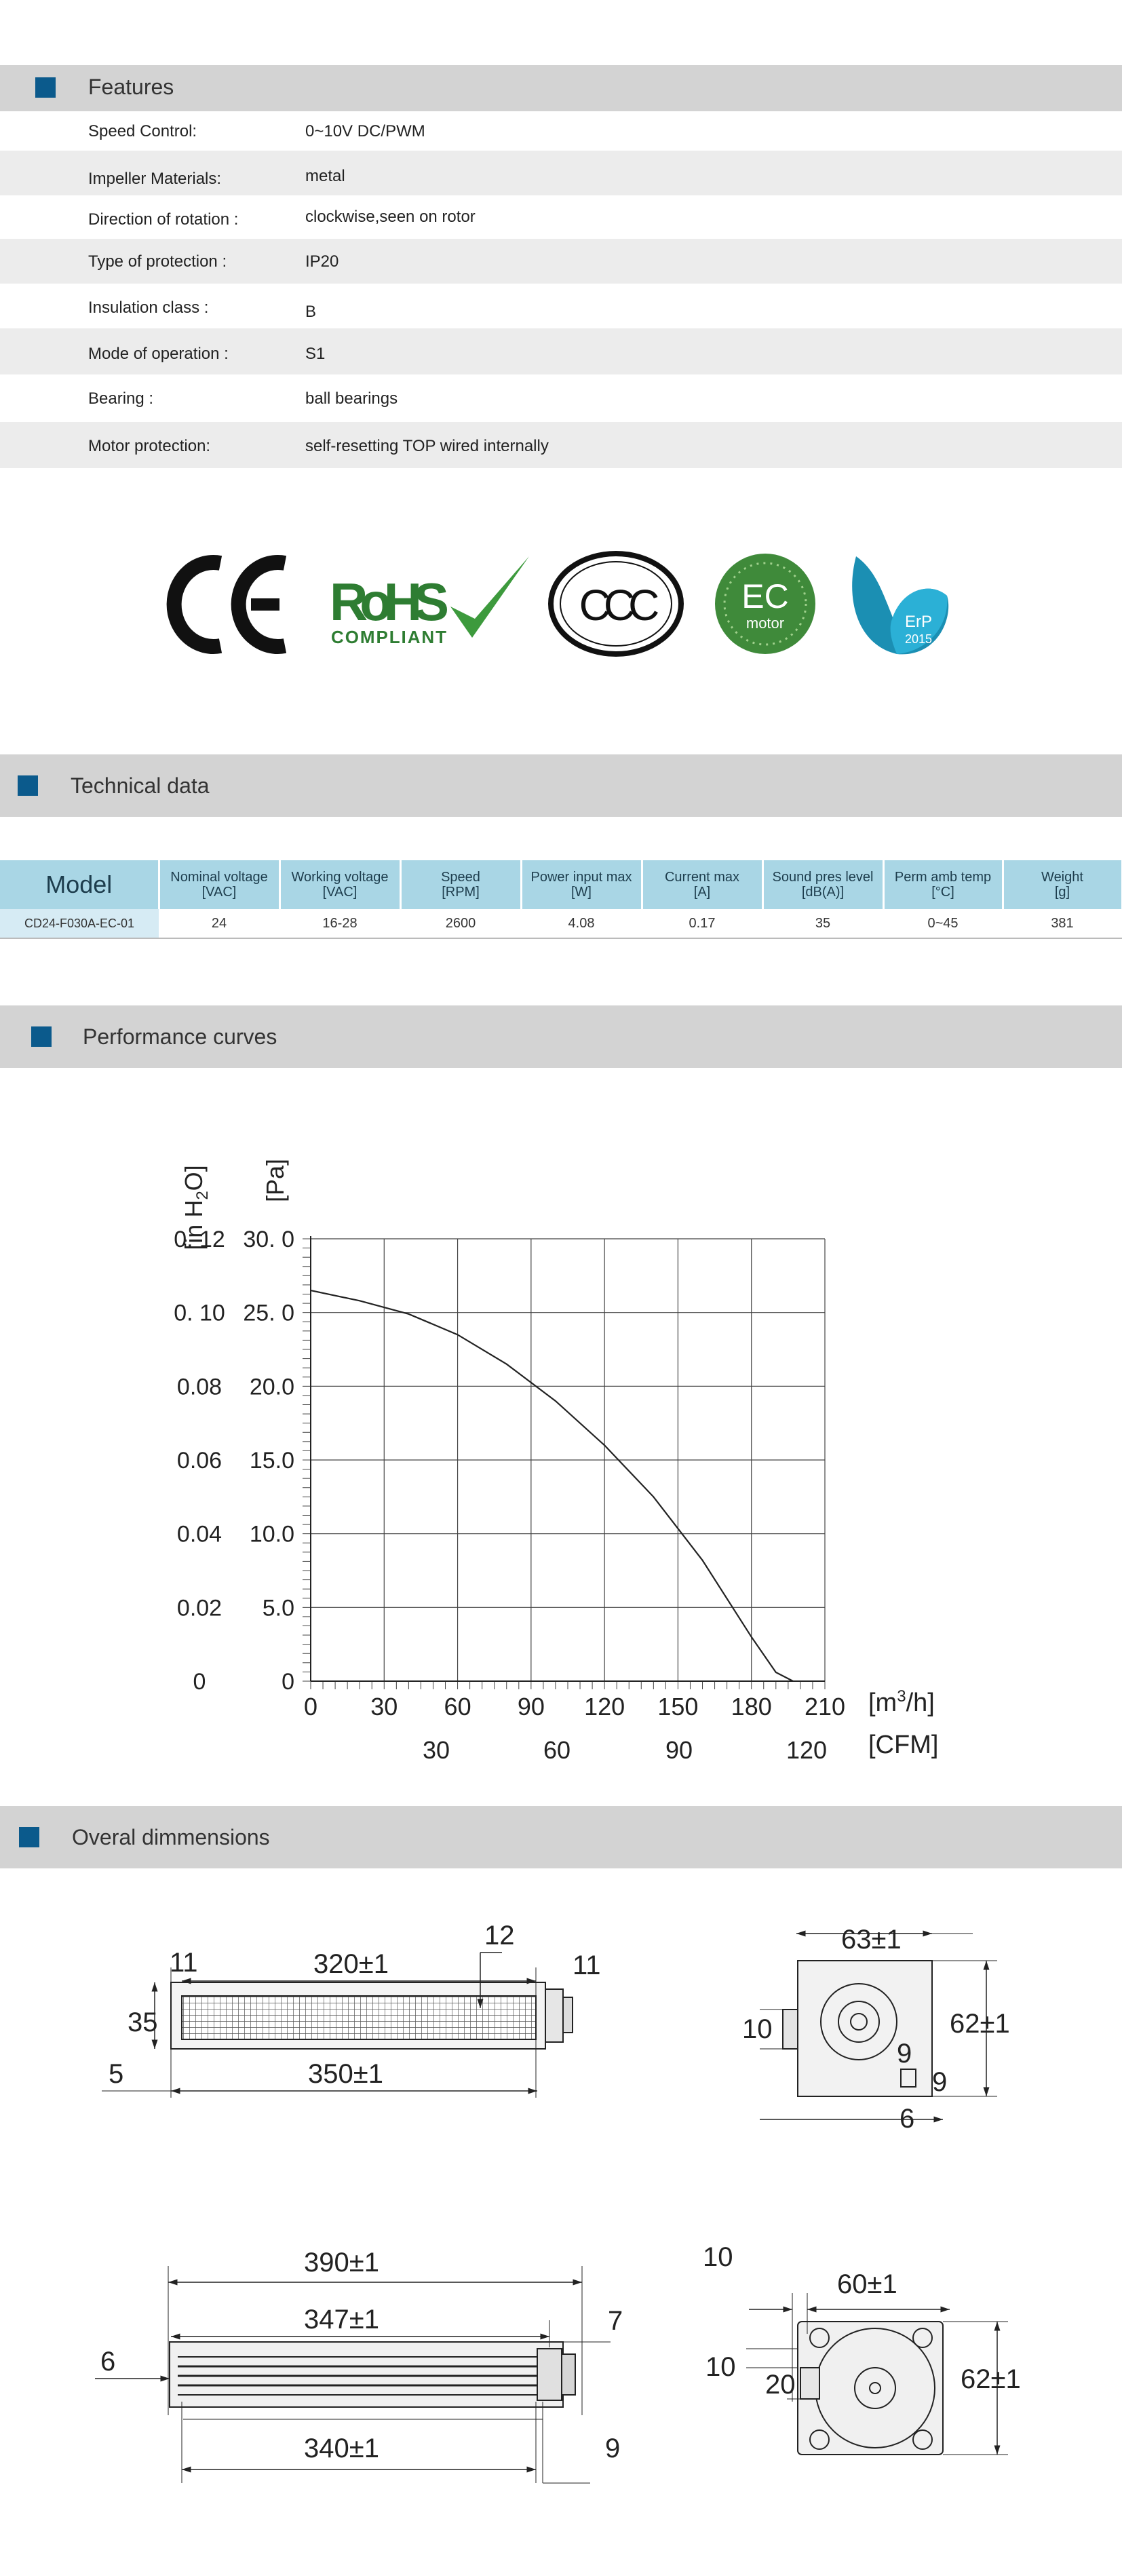 This screenshot has height=2576, width=1122. I want to click on ccc-logo-icon: CCC, so click(616, 604).